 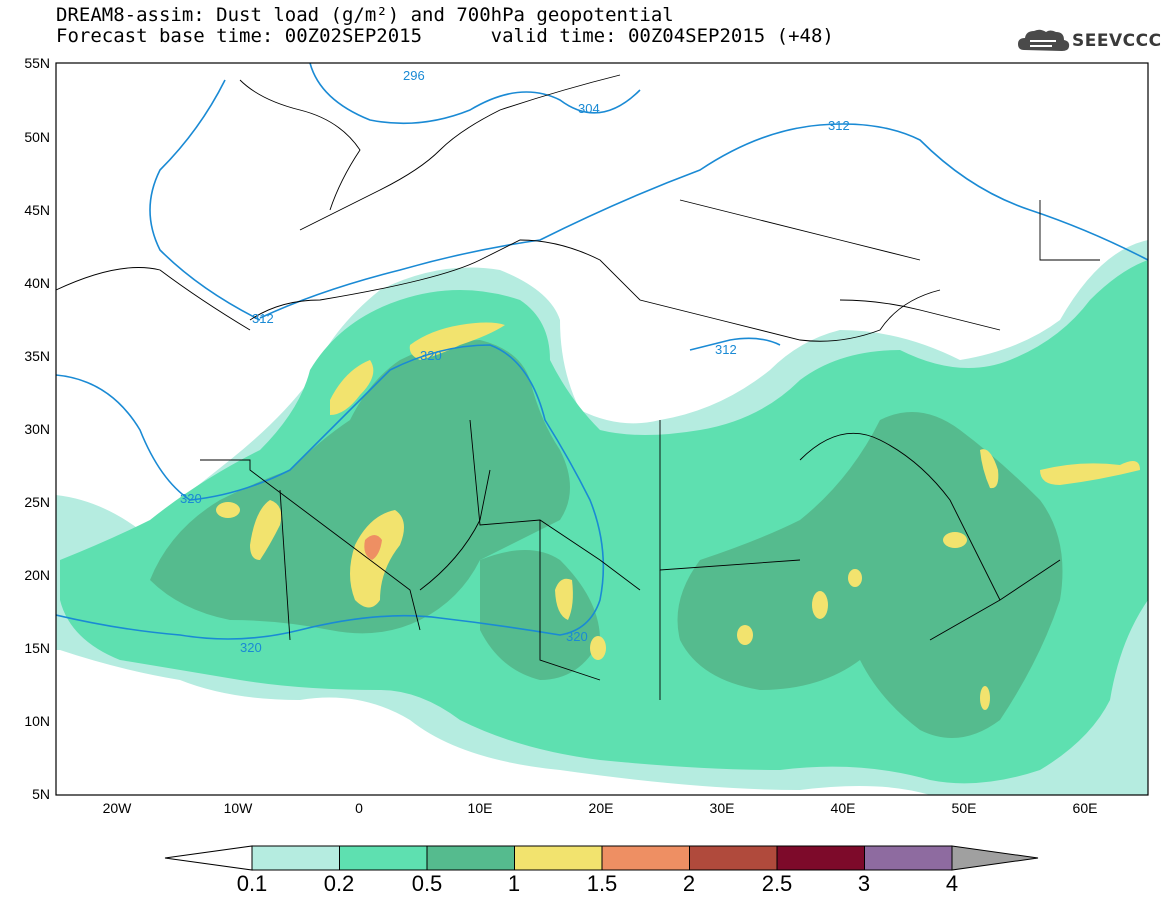 I want to click on lat-label: 30N, so click(x=37, y=429).